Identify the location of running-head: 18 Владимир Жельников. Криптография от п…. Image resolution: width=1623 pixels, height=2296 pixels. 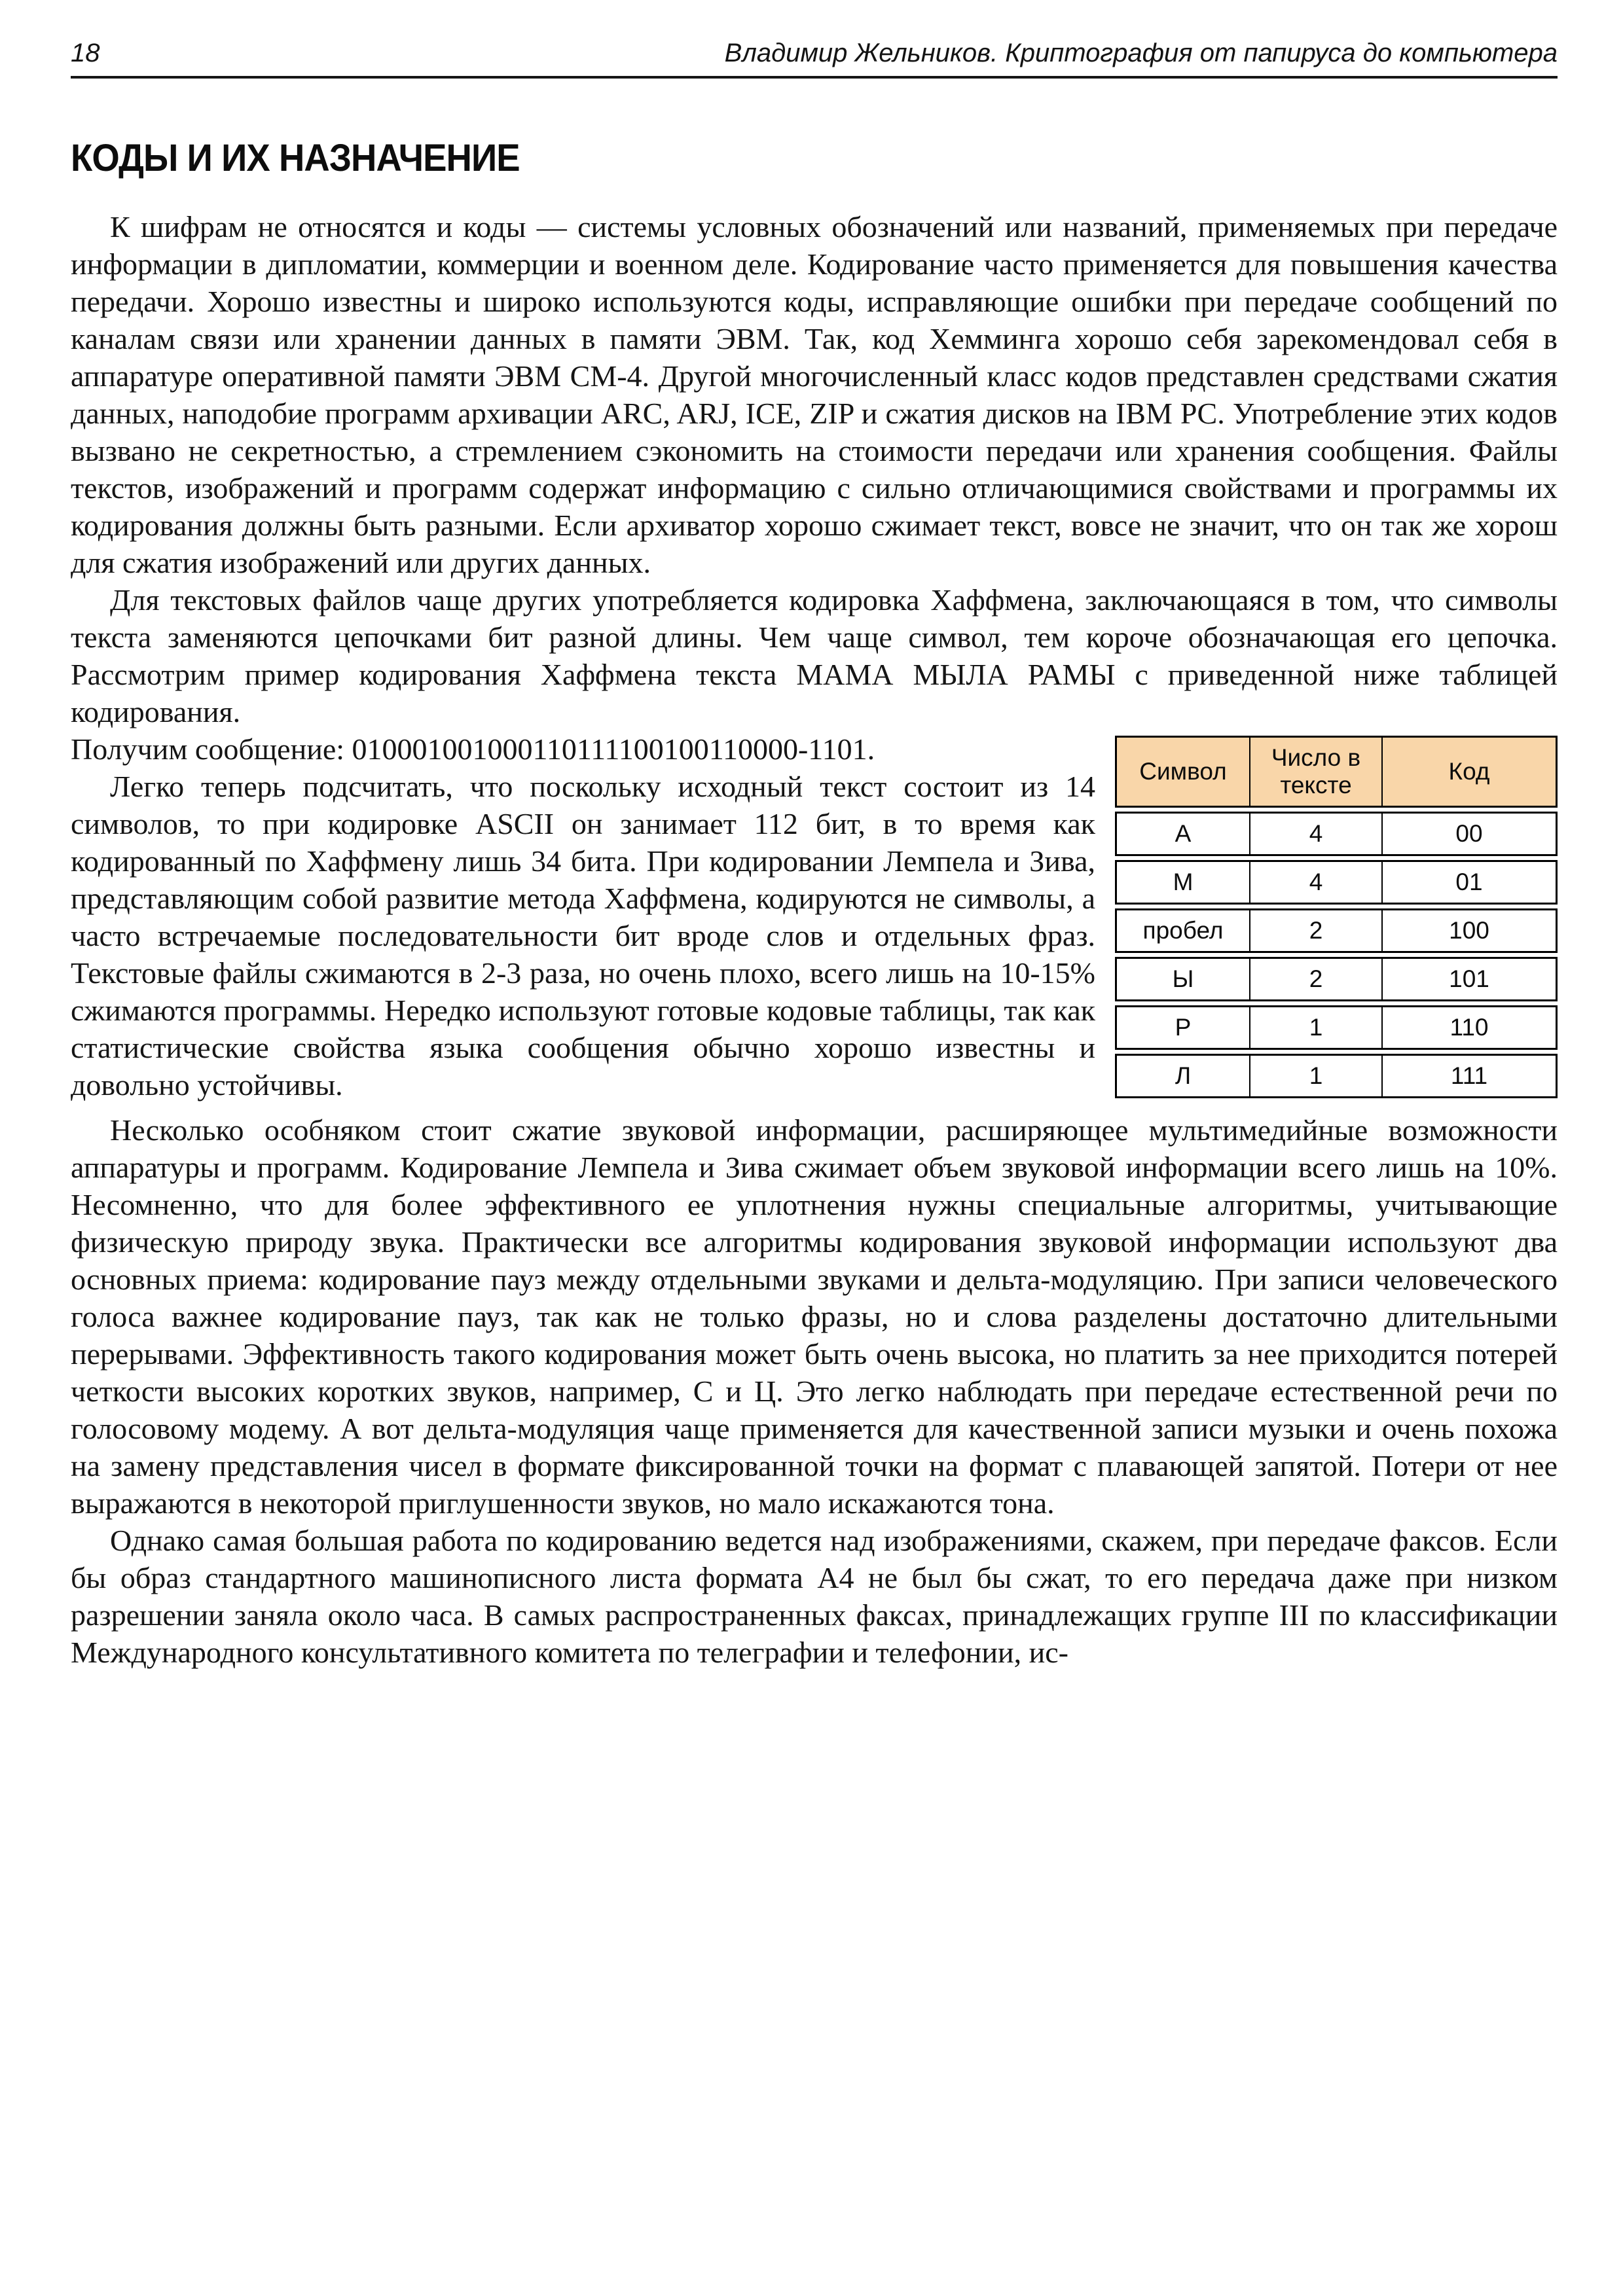
(814, 58).